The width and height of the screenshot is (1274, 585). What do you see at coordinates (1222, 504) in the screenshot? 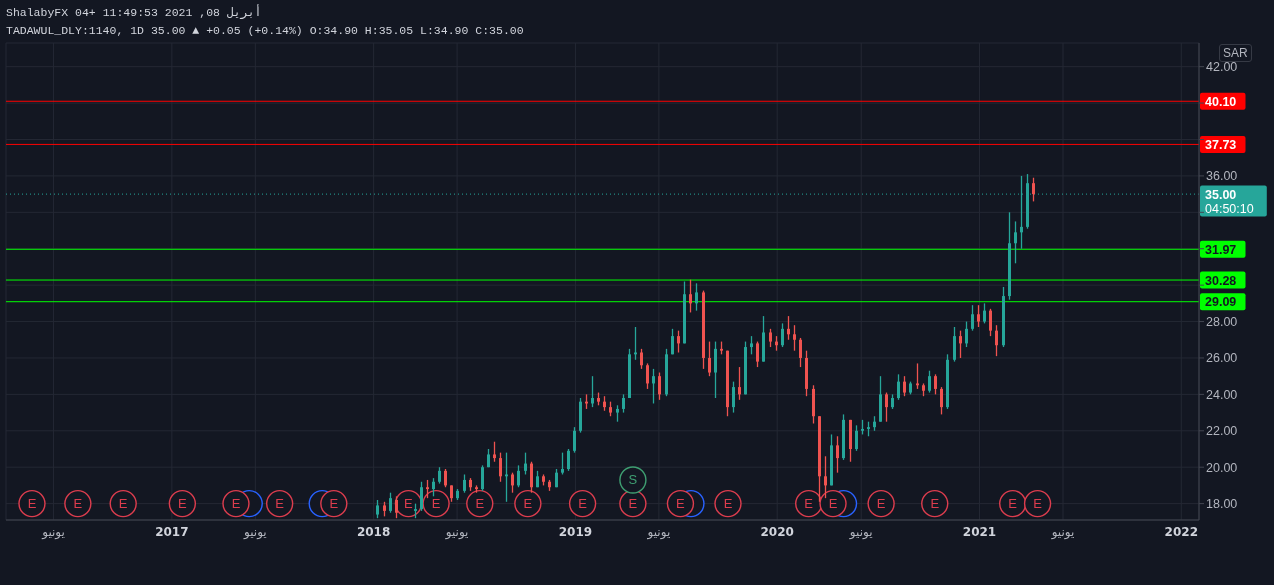
I see `y-tick-label: 18.00` at bounding box center [1222, 504].